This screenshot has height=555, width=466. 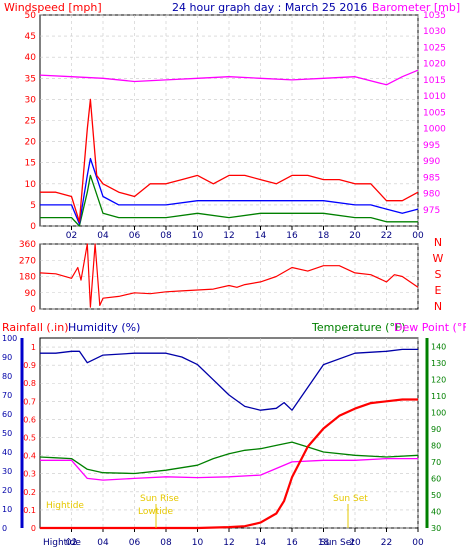 I want to click on climate-x-tick-label: 14, so click(x=261, y=543).